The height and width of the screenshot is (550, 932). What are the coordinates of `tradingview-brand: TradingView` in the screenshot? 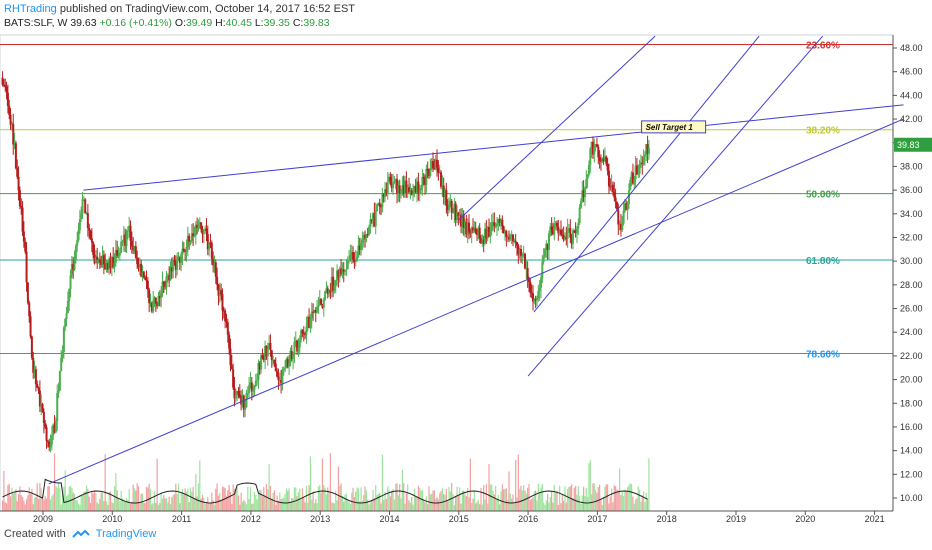 It's located at (126, 534).